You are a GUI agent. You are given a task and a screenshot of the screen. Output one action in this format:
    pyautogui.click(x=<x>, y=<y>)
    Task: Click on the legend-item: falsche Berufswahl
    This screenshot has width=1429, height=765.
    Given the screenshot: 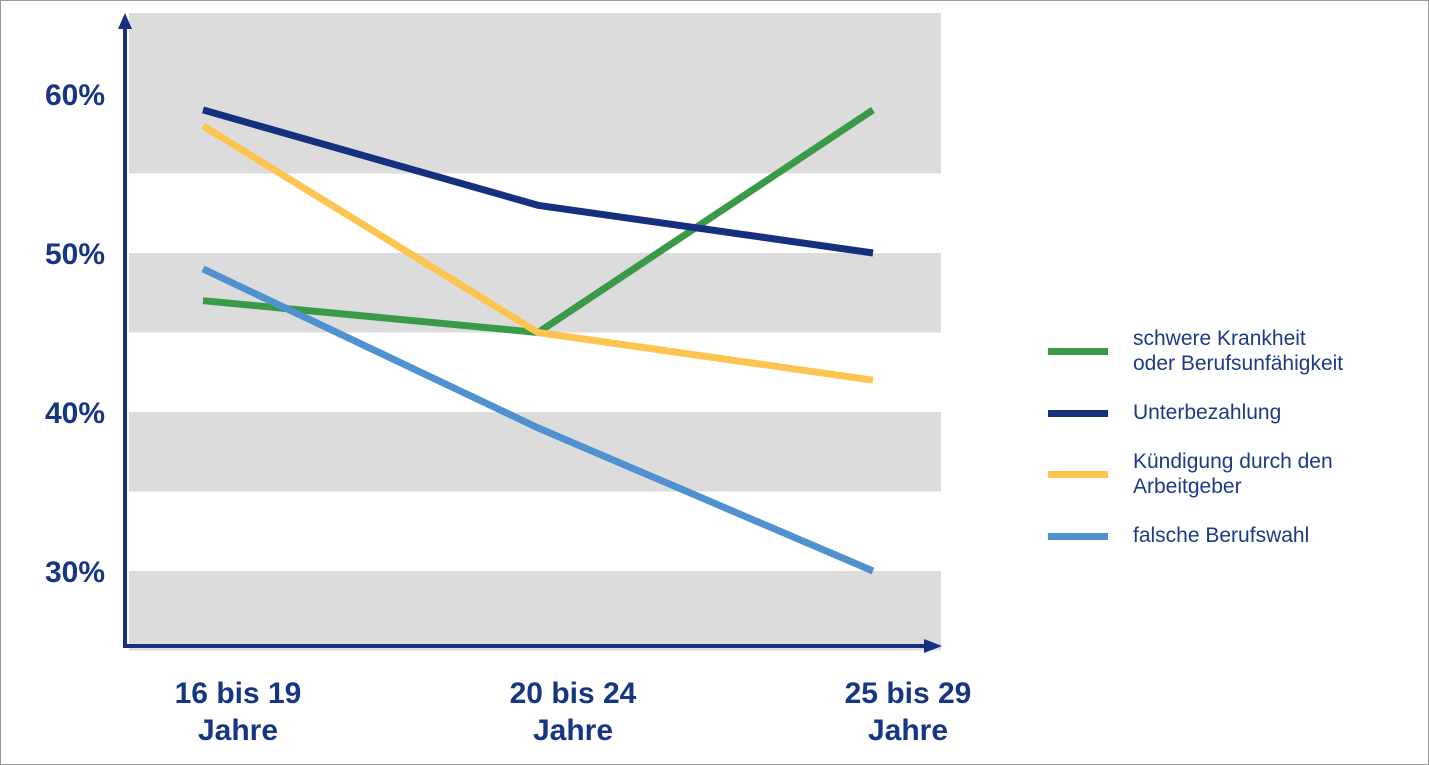 What is the action you would take?
    pyautogui.click(x=1236, y=535)
    